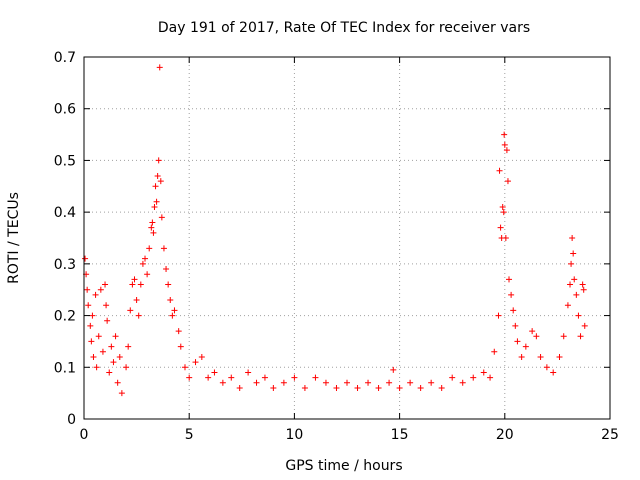 This screenshot has height=480, width=640. What do you see at coordinates (65, 110) in the screenshot?
I see `y-tick-label: 0.6` at bounding box center [65, 110].